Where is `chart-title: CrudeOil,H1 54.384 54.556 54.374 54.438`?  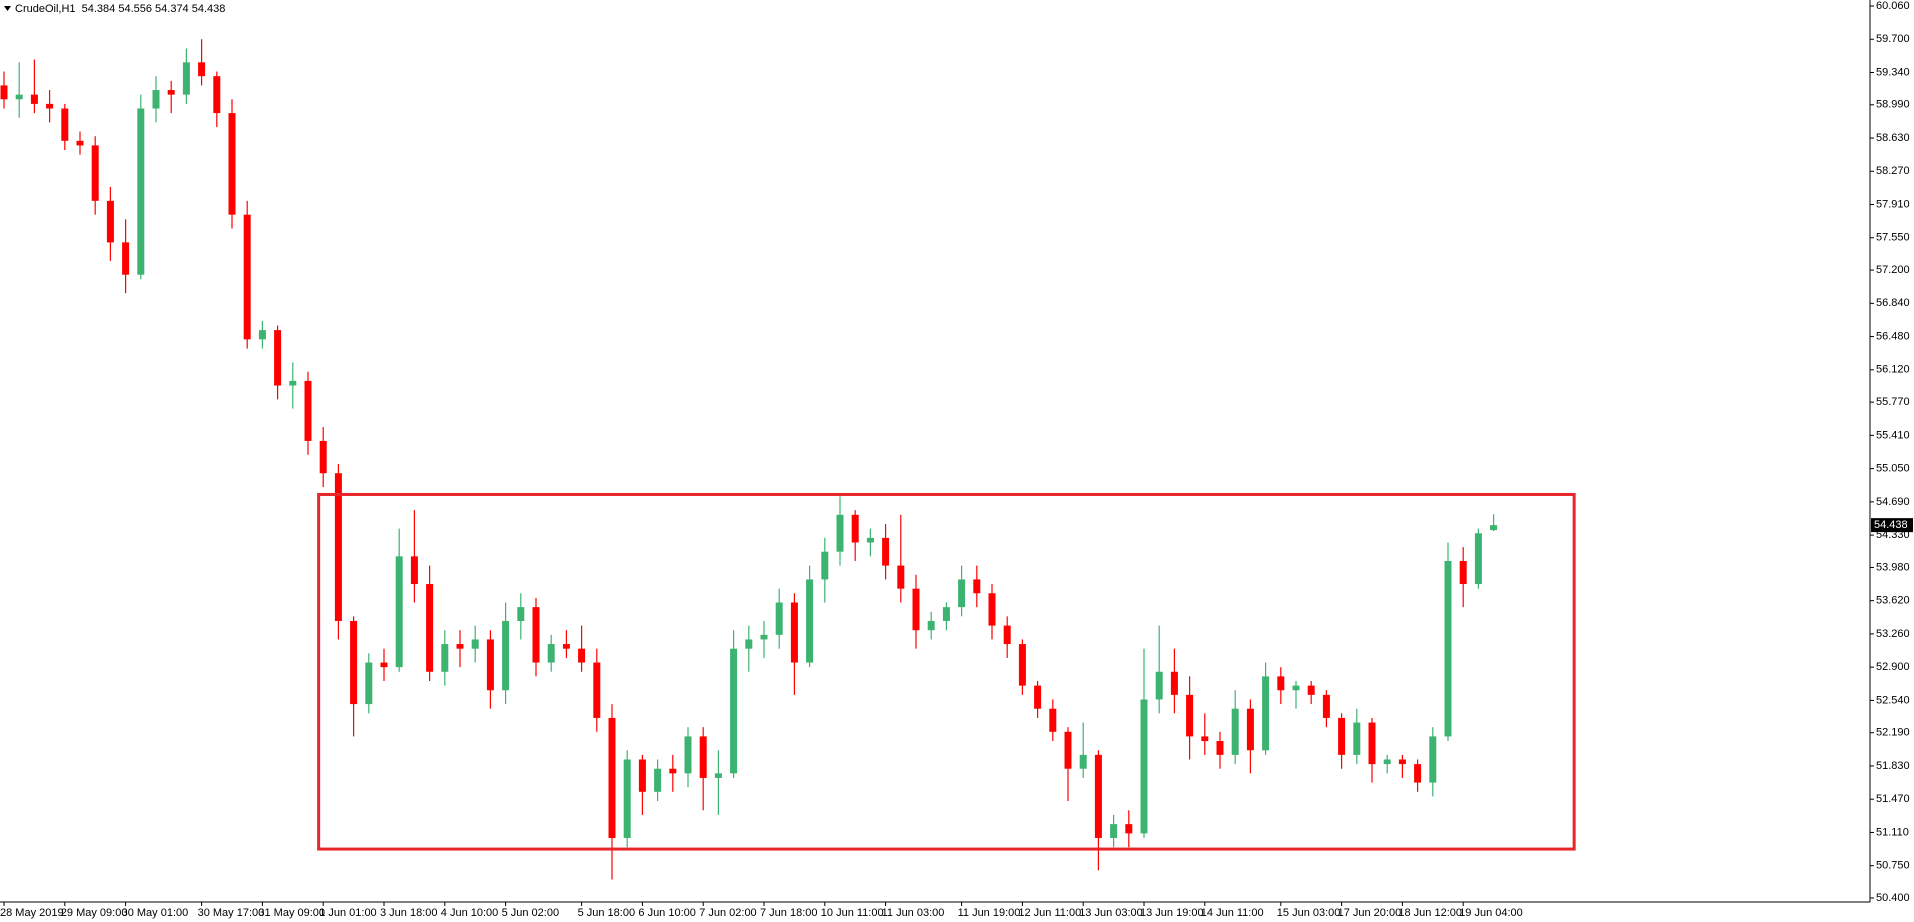 chart-title: CrudeOil,H1 54.384 54.556 54.374 54.438 is located at coordinates (120, 9).